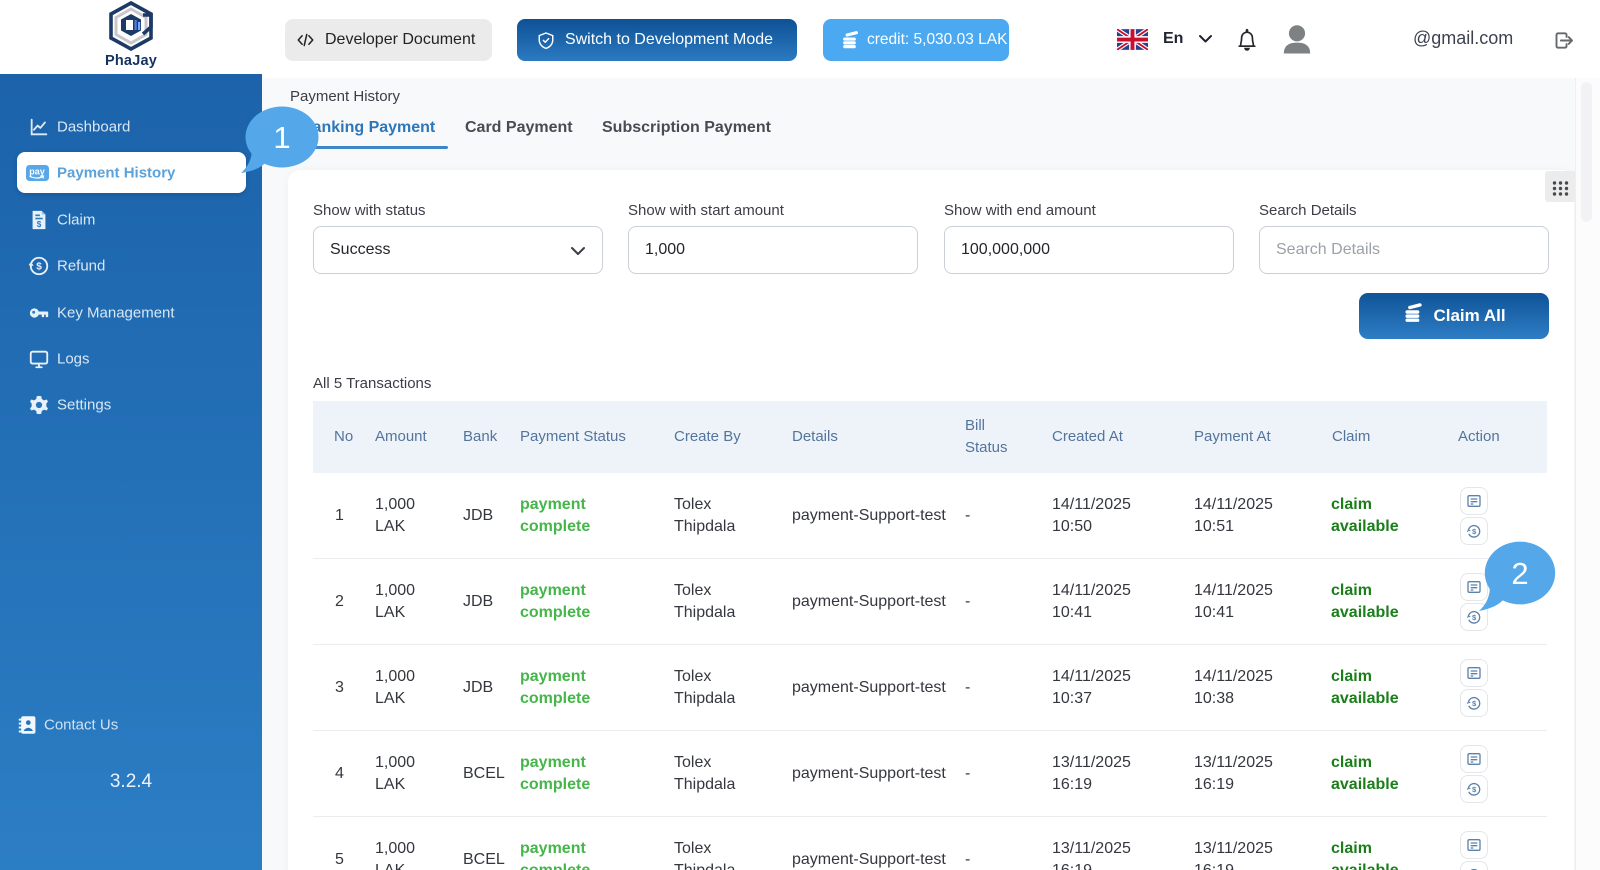 This screenshot has height=870, width=1600. What do you see at coordinates (1519, 573) in the screenshot?
I see `svg-text: 2` at bounding box center [1519, 573].